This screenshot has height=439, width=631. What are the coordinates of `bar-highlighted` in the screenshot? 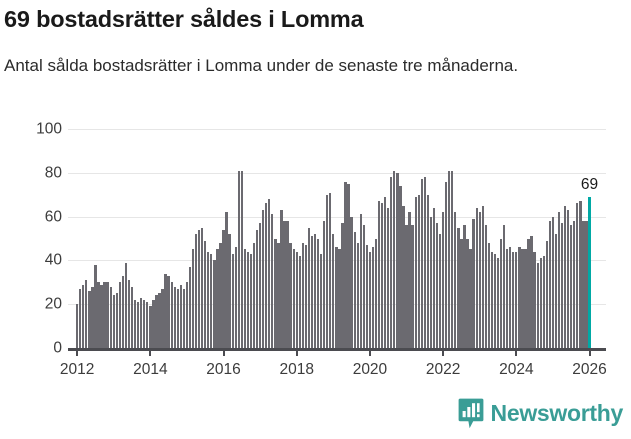 It's located at (589, 272).